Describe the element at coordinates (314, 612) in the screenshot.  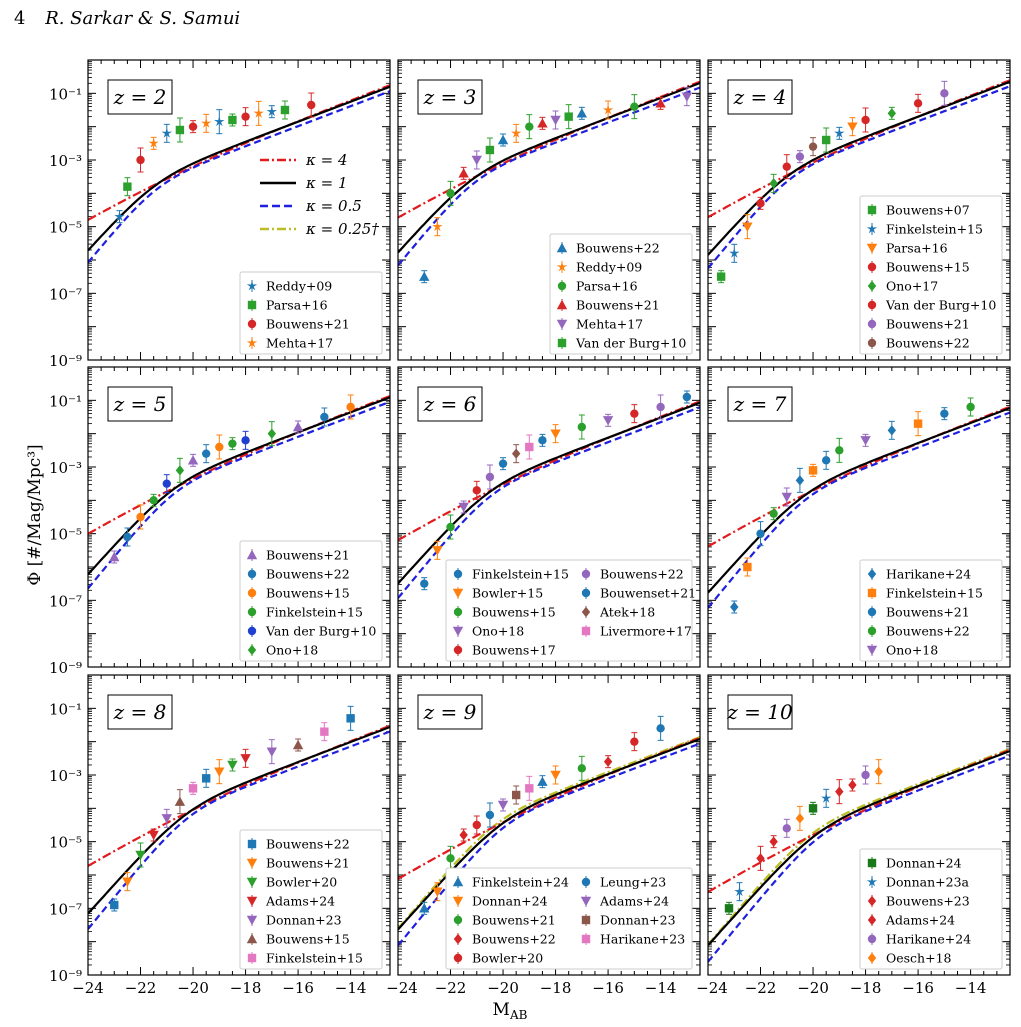
I see `legend-entry: Finkelstein+15` at that location.